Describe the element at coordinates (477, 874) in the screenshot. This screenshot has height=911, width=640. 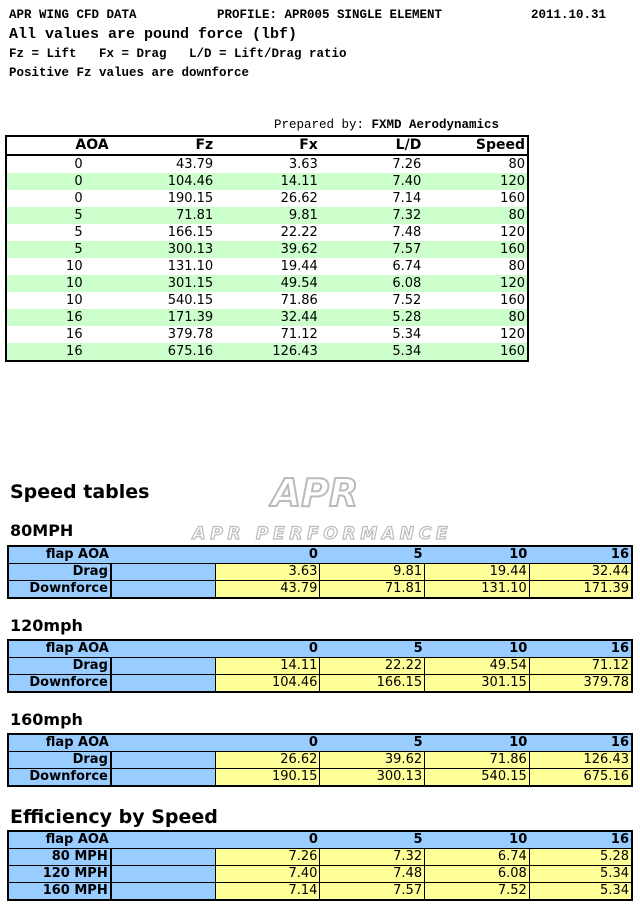
I see `value-cell: 6.08` at that location.